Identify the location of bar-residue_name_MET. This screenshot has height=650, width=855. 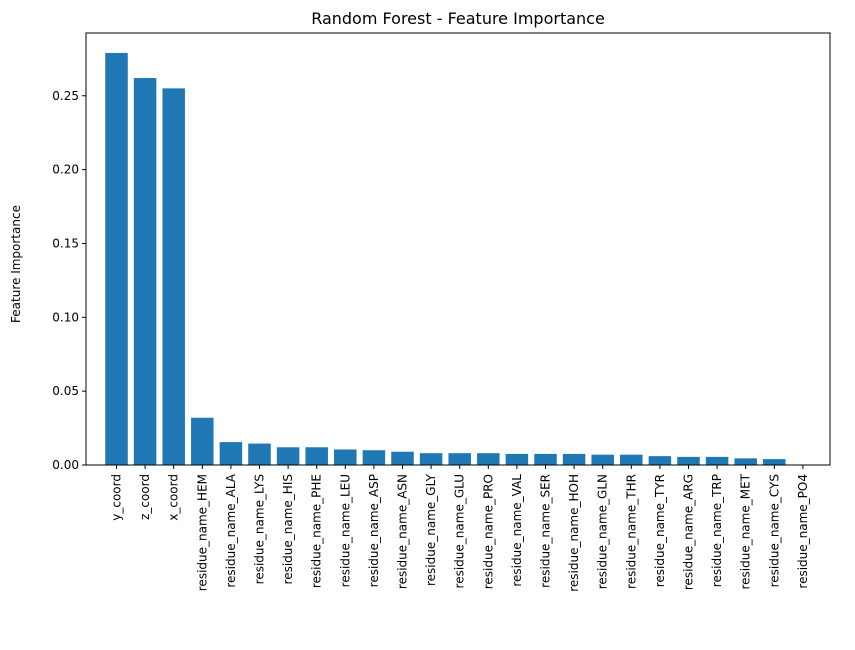
(745, 461).